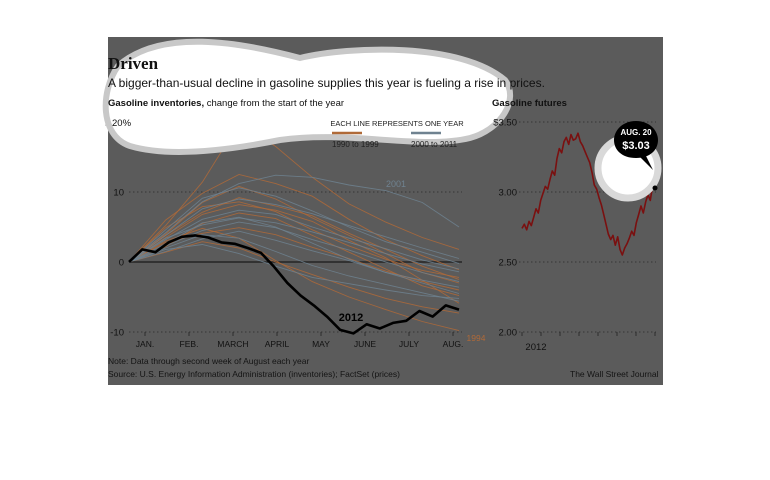 The height and width of the screenshot is (480, 770). I want to click on annotation-2012: 2012, so click(351, 318).